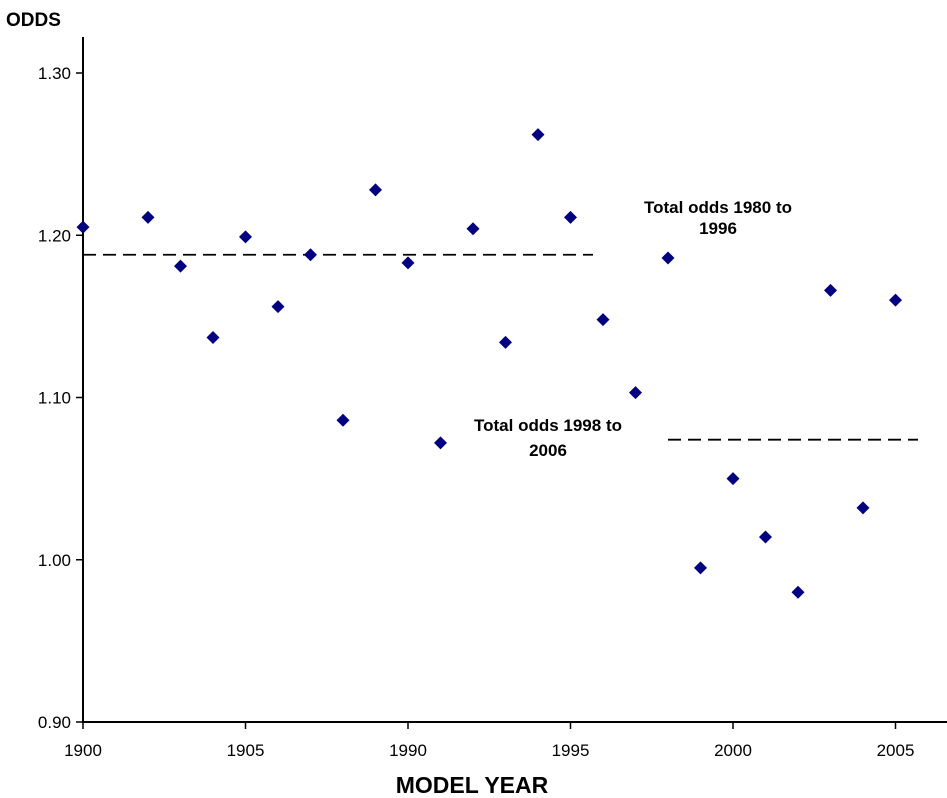 Image resolution: width=947 pixels, height=798 pixels. What do you see at coordinates (83, 227) in the screenshot?
I see `data-point-1980` at bounding box center [83, 227].